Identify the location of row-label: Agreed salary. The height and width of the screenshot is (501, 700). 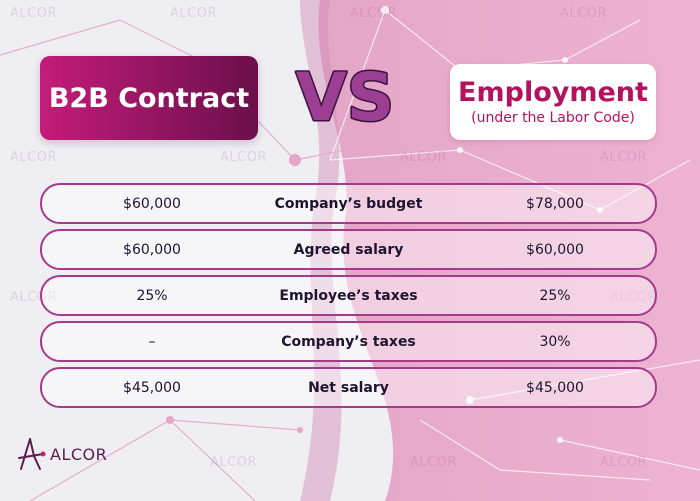
(348, 249).